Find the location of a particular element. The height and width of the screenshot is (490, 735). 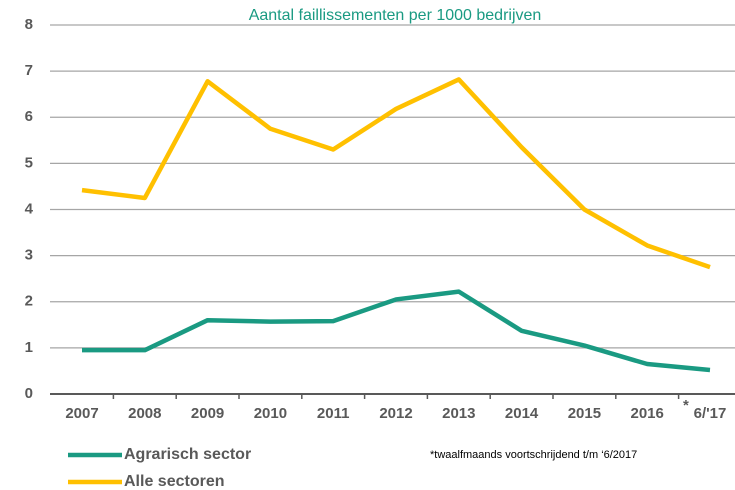

x-tick-label: 2014 is located at coordinates (522, 413).